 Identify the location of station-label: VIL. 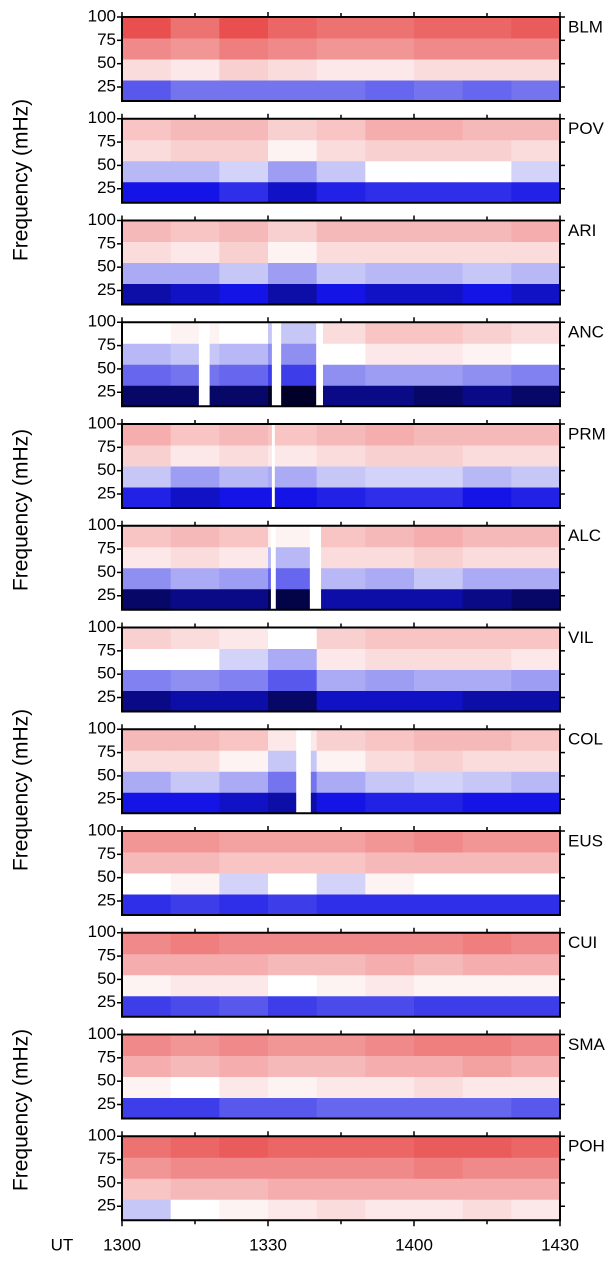
(581, 637).